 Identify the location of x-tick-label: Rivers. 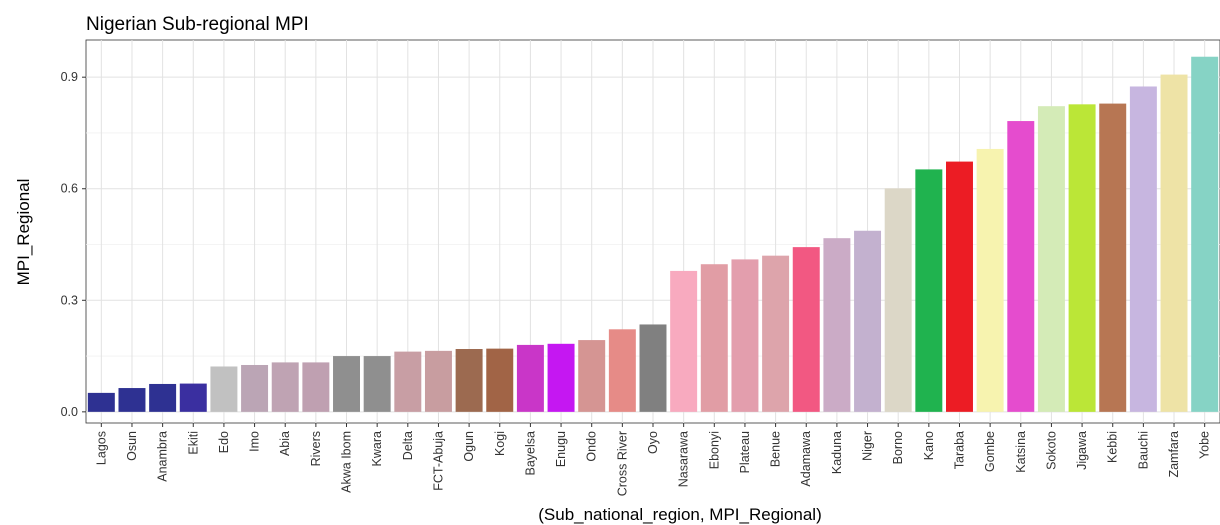
(316, 448).